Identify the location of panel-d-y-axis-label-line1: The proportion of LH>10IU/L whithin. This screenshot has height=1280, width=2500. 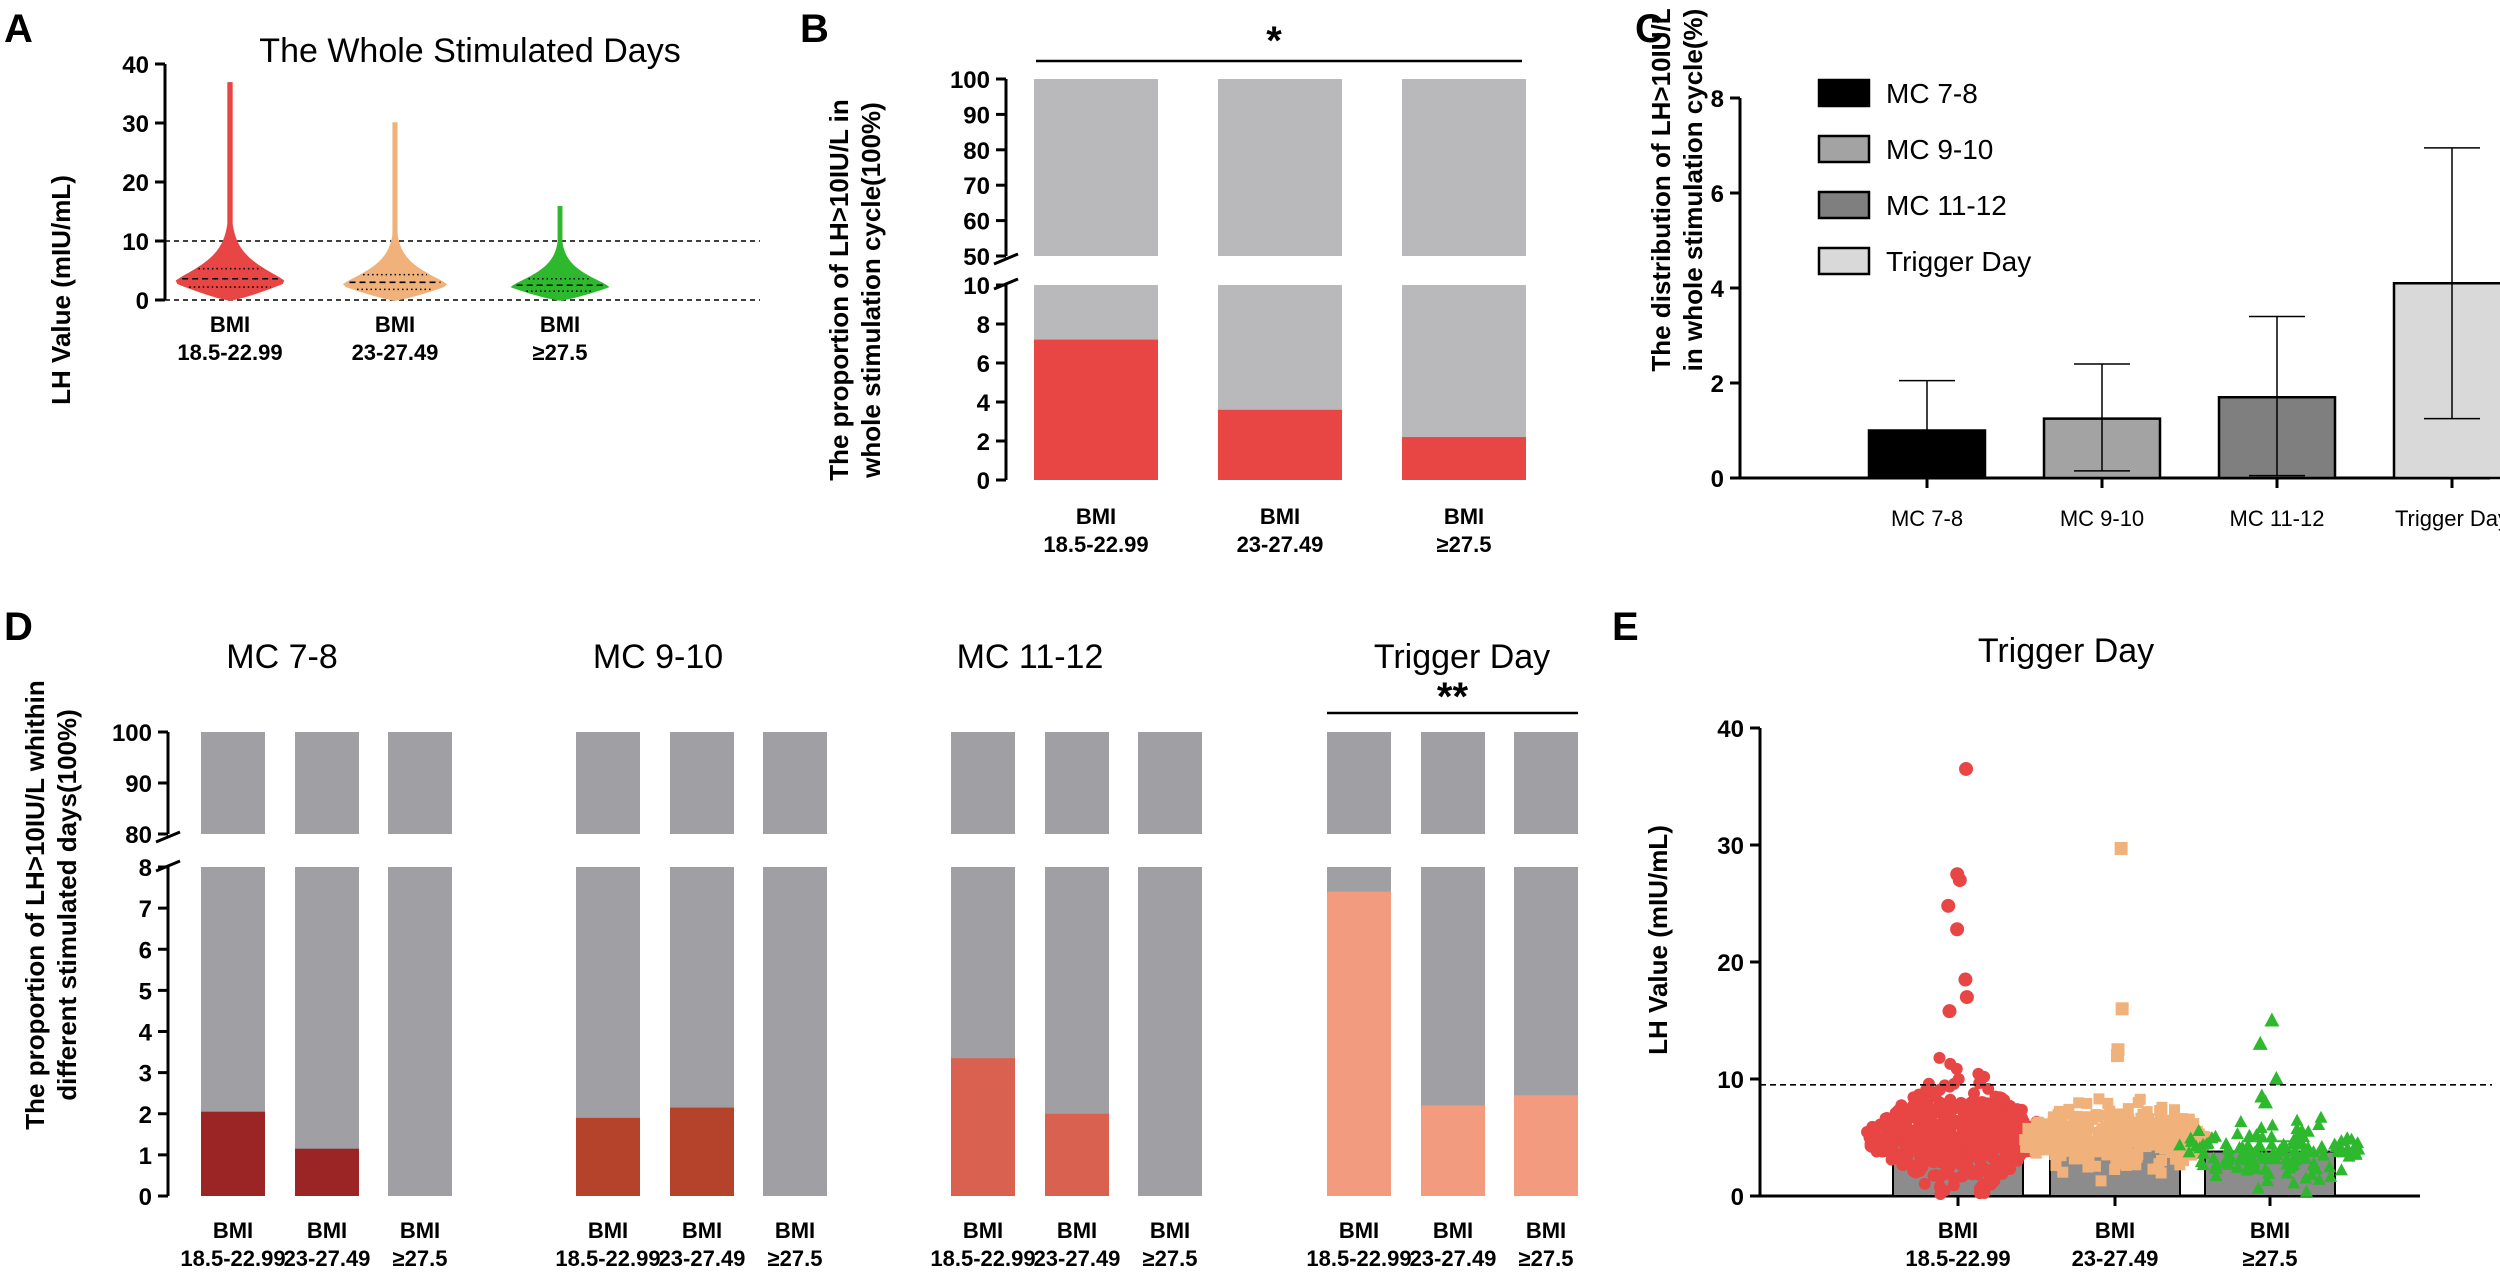
(35, 904).